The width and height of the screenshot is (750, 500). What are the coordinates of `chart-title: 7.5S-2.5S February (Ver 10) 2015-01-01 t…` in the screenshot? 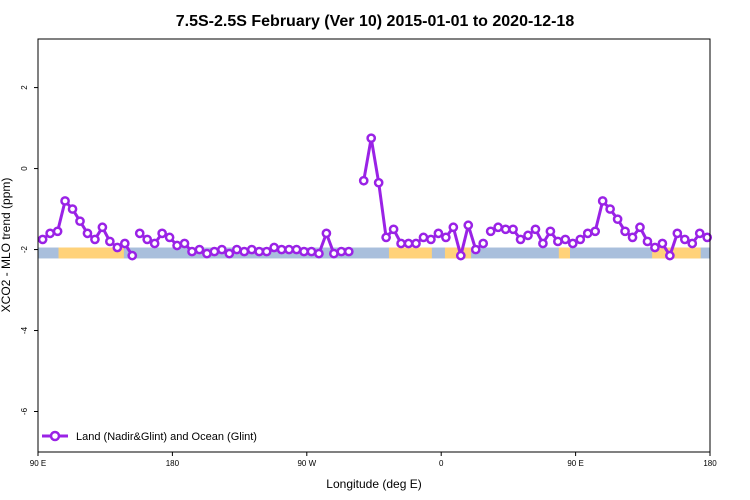 It's located at (375, 21).